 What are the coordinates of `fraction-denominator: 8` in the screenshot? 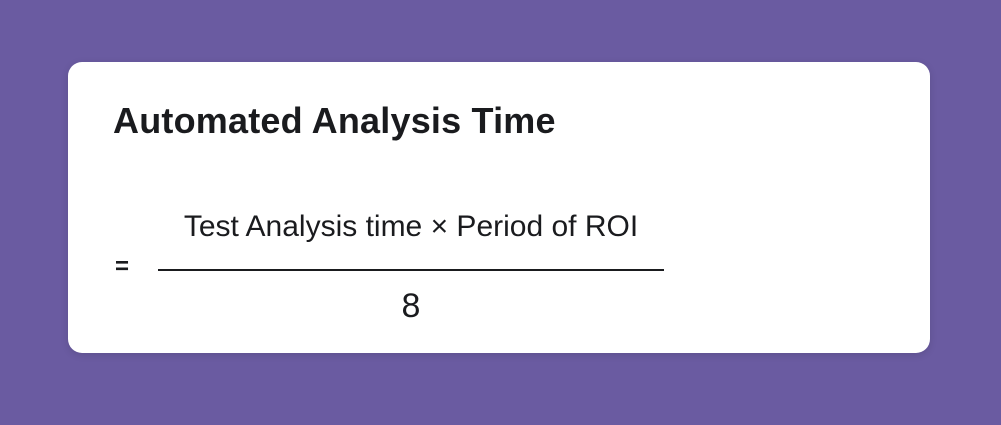 It's located at (411, 306).